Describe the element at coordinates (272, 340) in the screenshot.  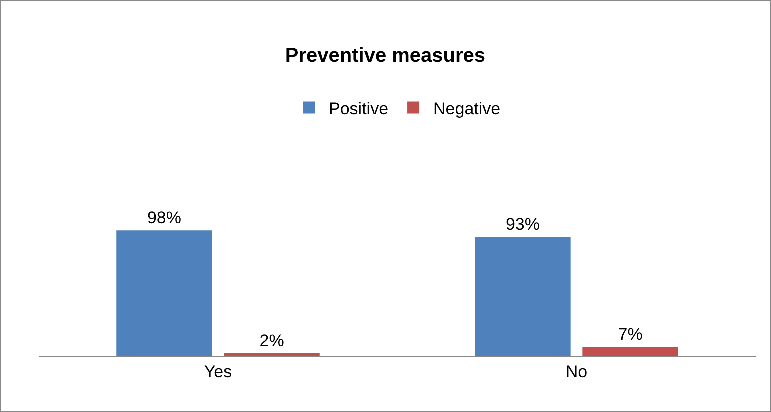
I see `data-label: 2%` at that location.